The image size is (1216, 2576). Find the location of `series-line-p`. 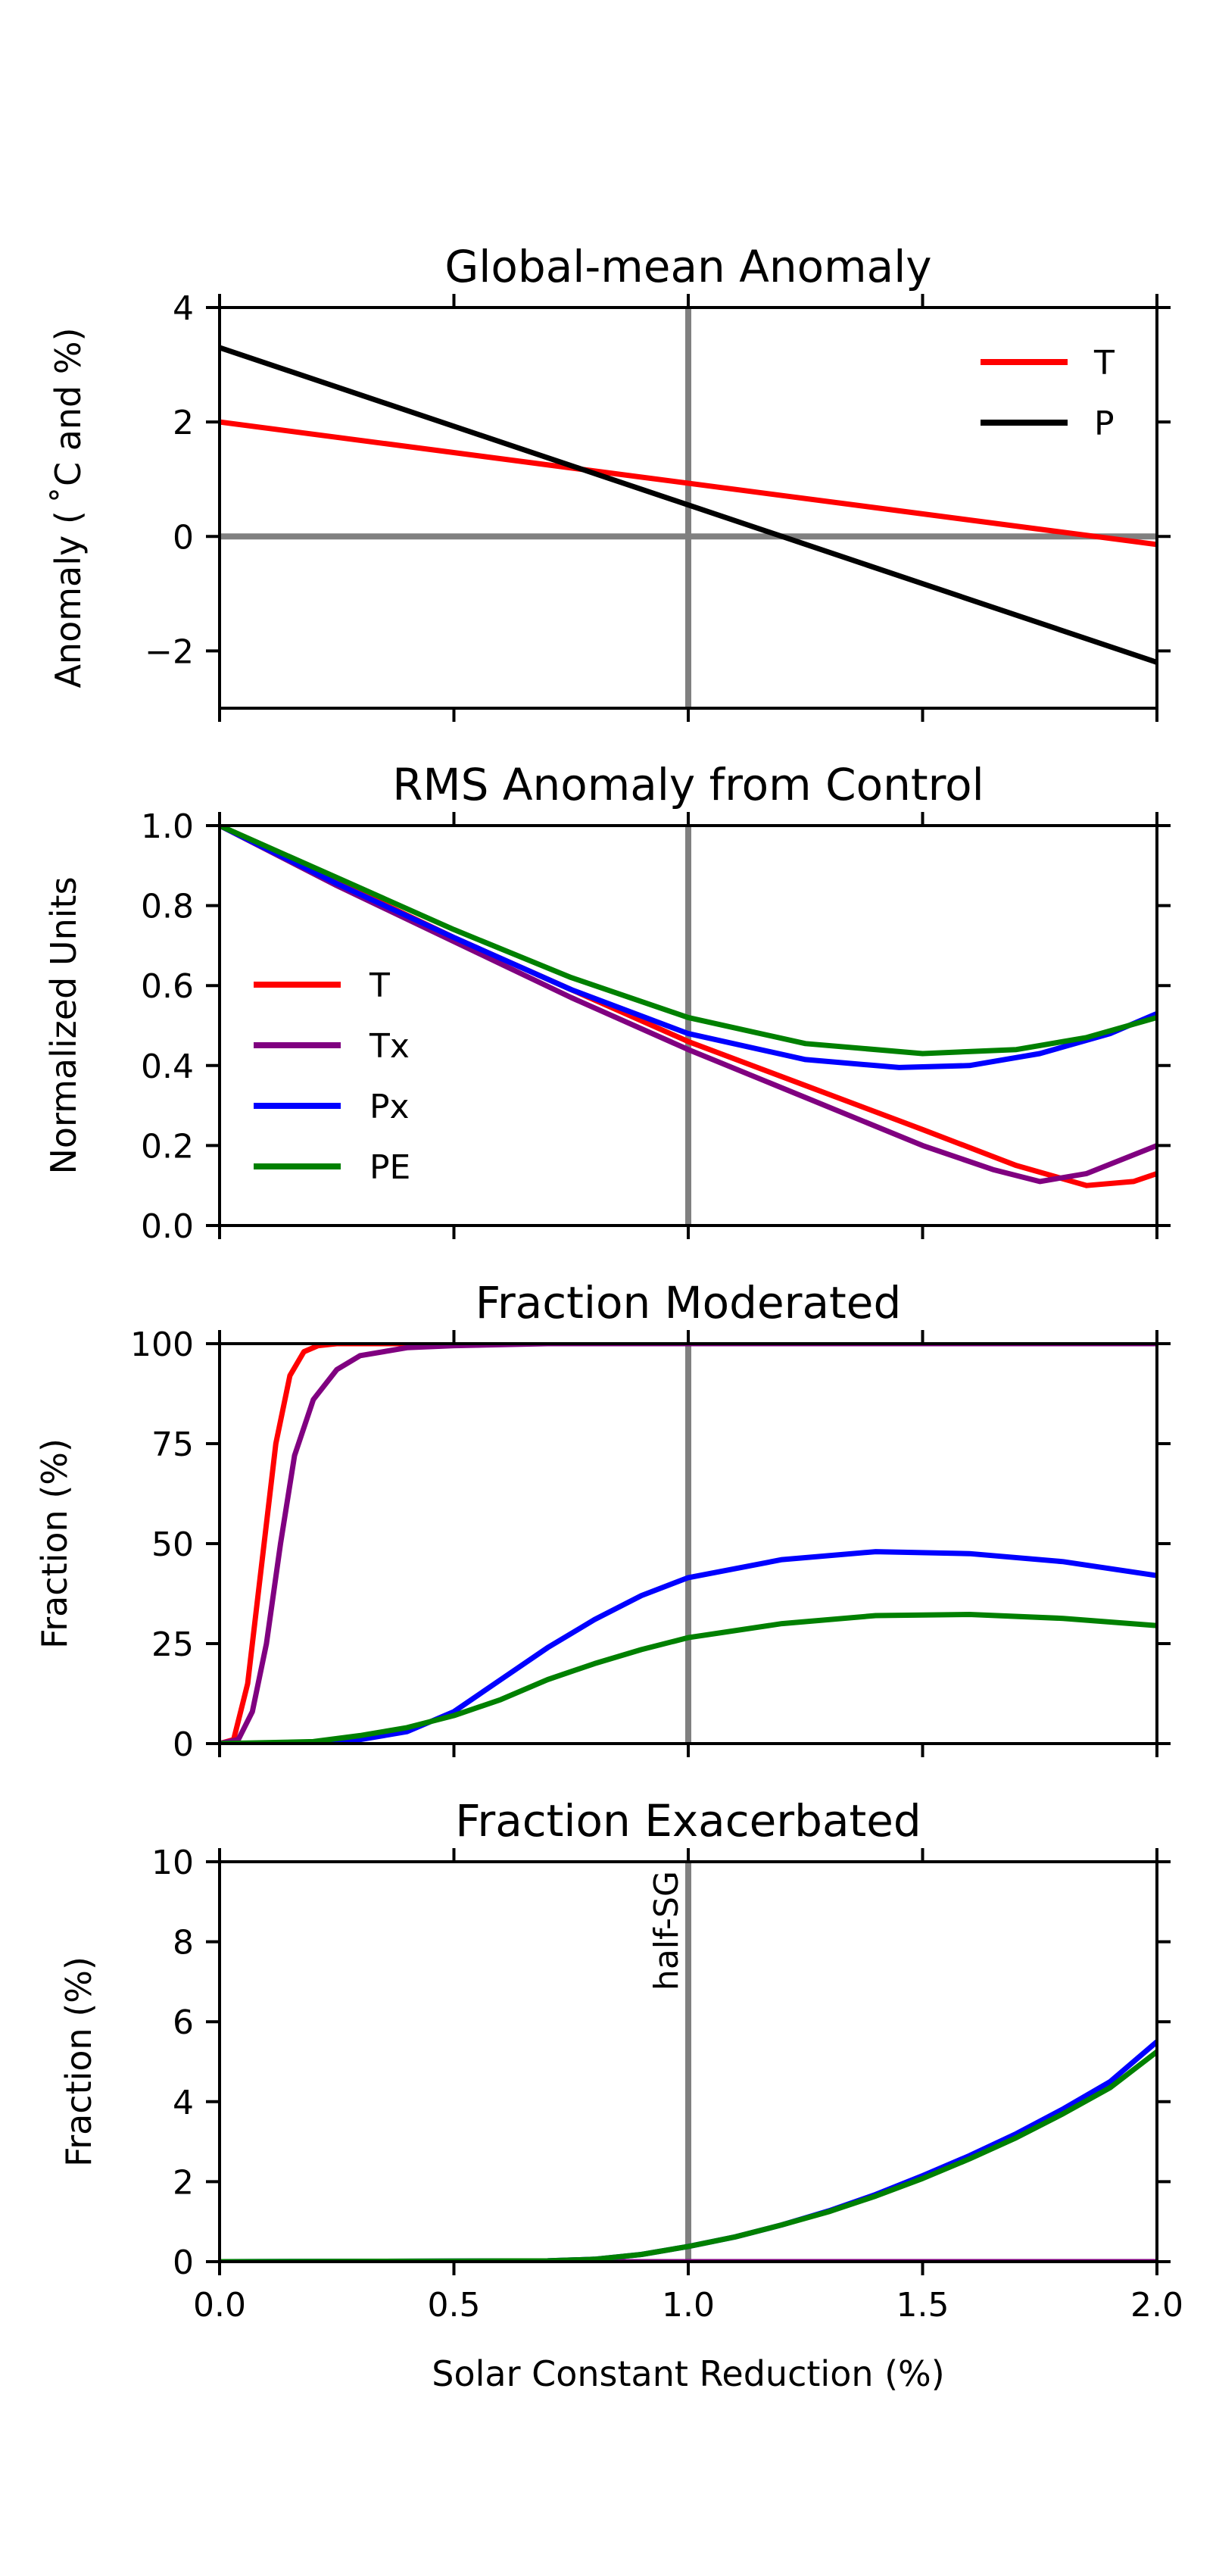

series-line-p is located at coordinates (688, 505).